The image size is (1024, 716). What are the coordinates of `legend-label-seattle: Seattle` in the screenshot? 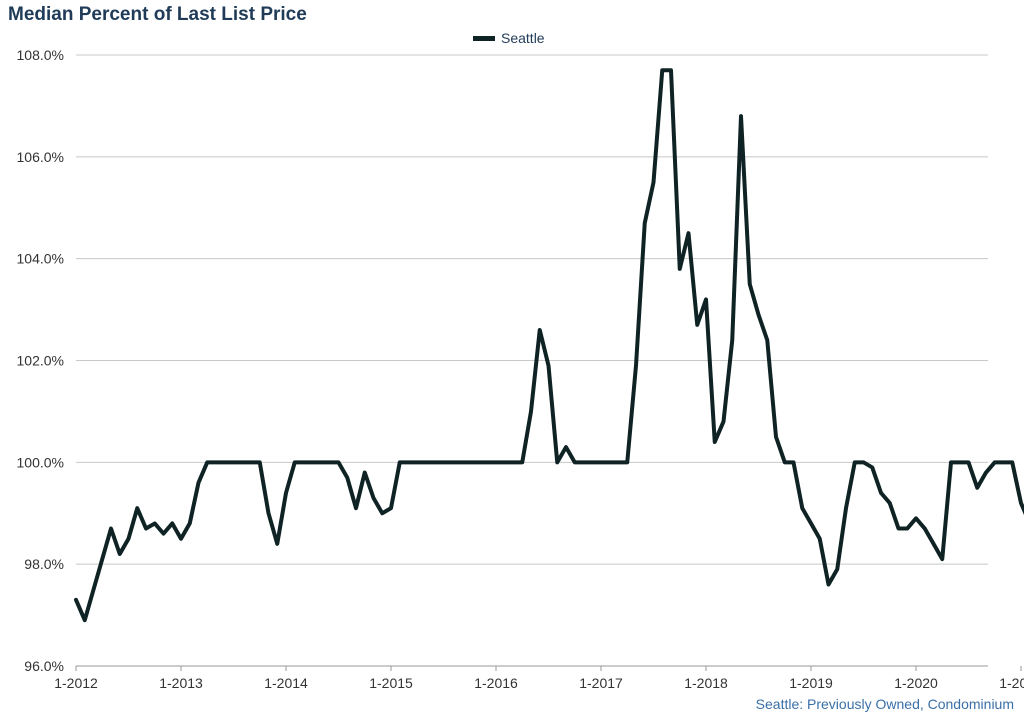 It's located at (523, 38).